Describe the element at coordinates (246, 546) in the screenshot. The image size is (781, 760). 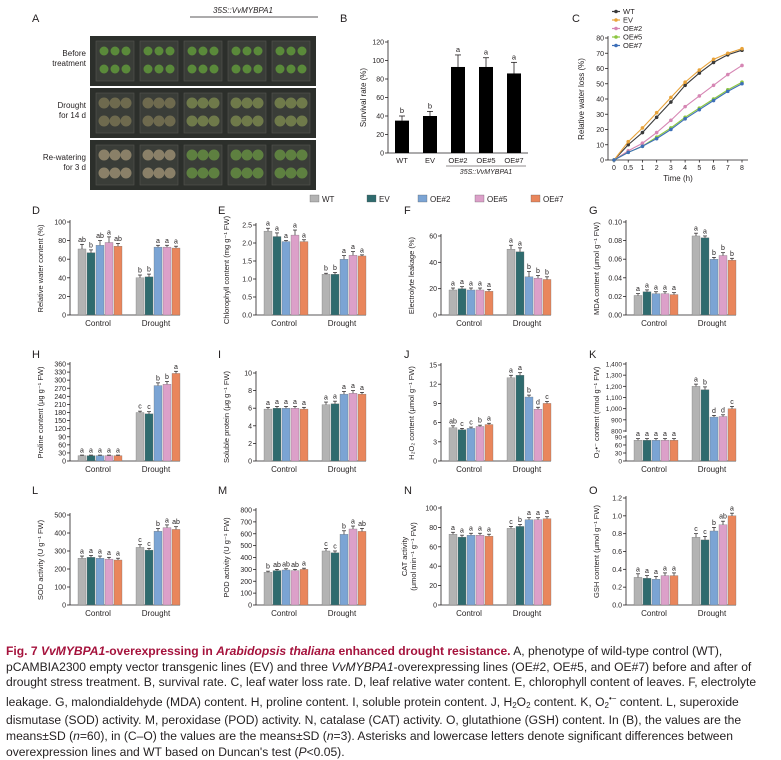
I see `y-tick-label: 500` at that location.